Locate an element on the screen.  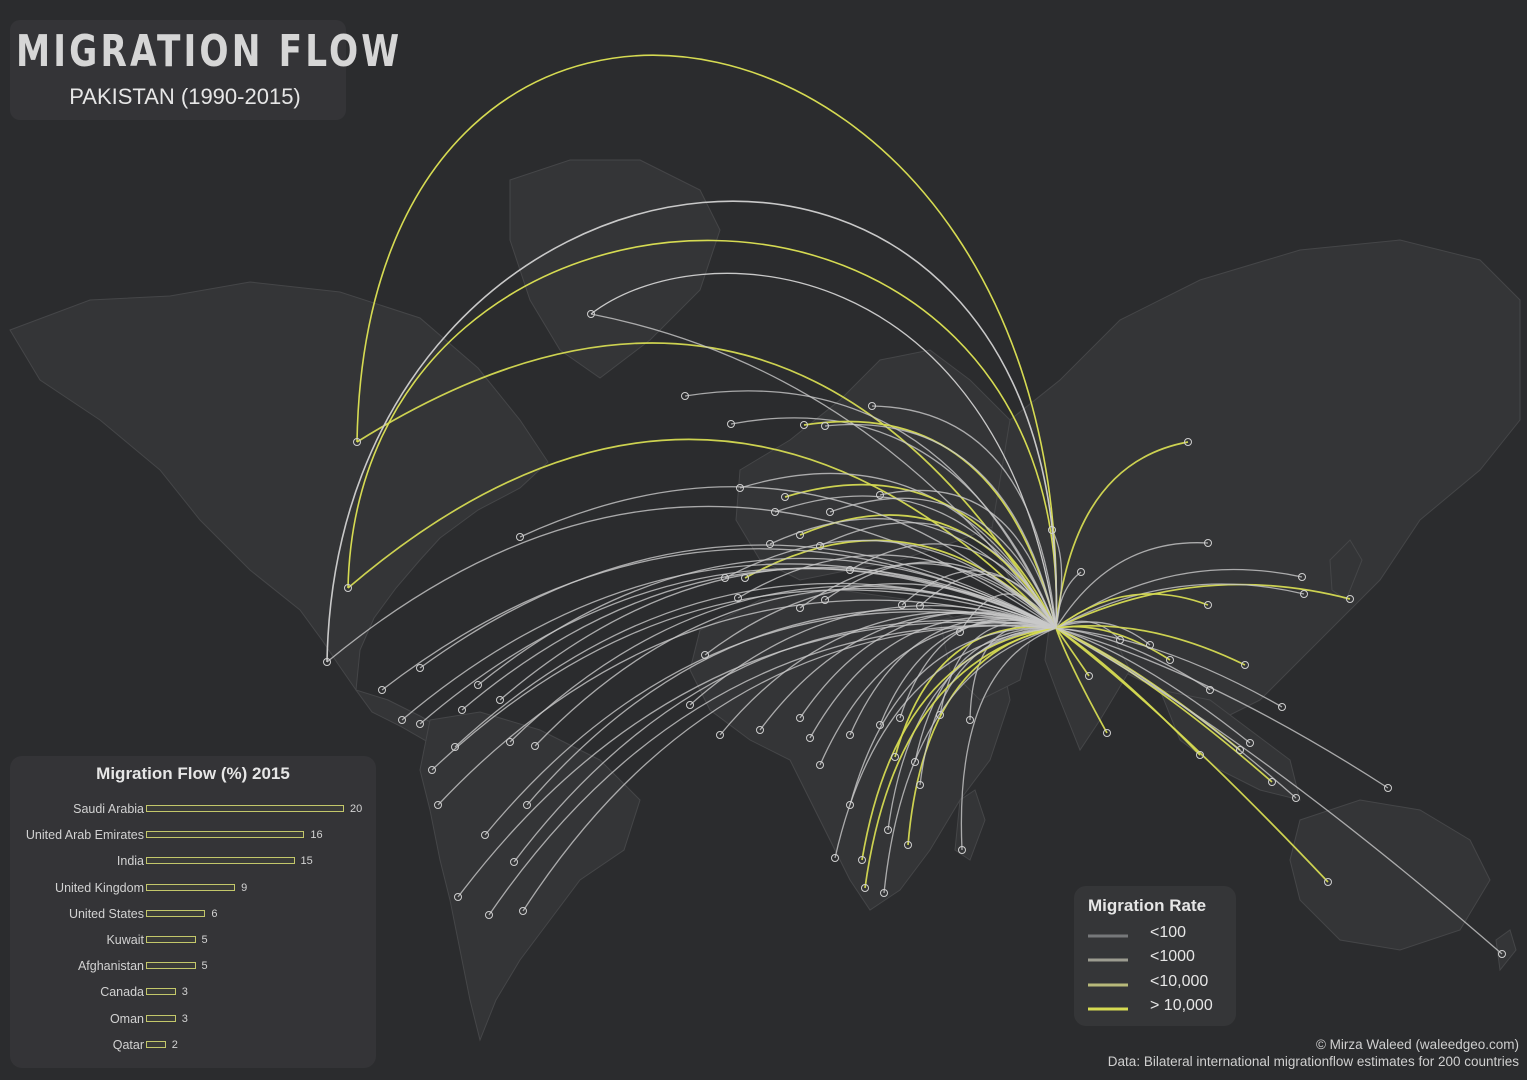
flow-value-label: 6 is located at coordinates (214, 913).